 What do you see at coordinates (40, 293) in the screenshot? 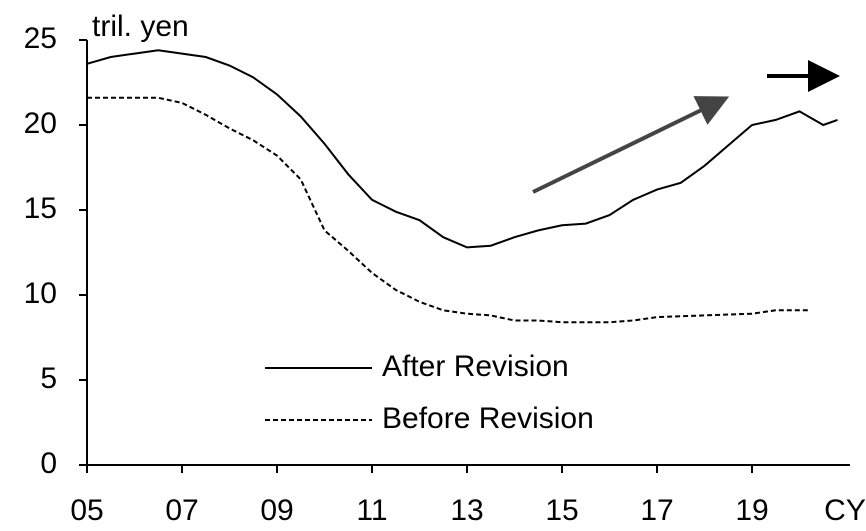
I see `y-tick-label: 10` at bounding box center [40, 293].